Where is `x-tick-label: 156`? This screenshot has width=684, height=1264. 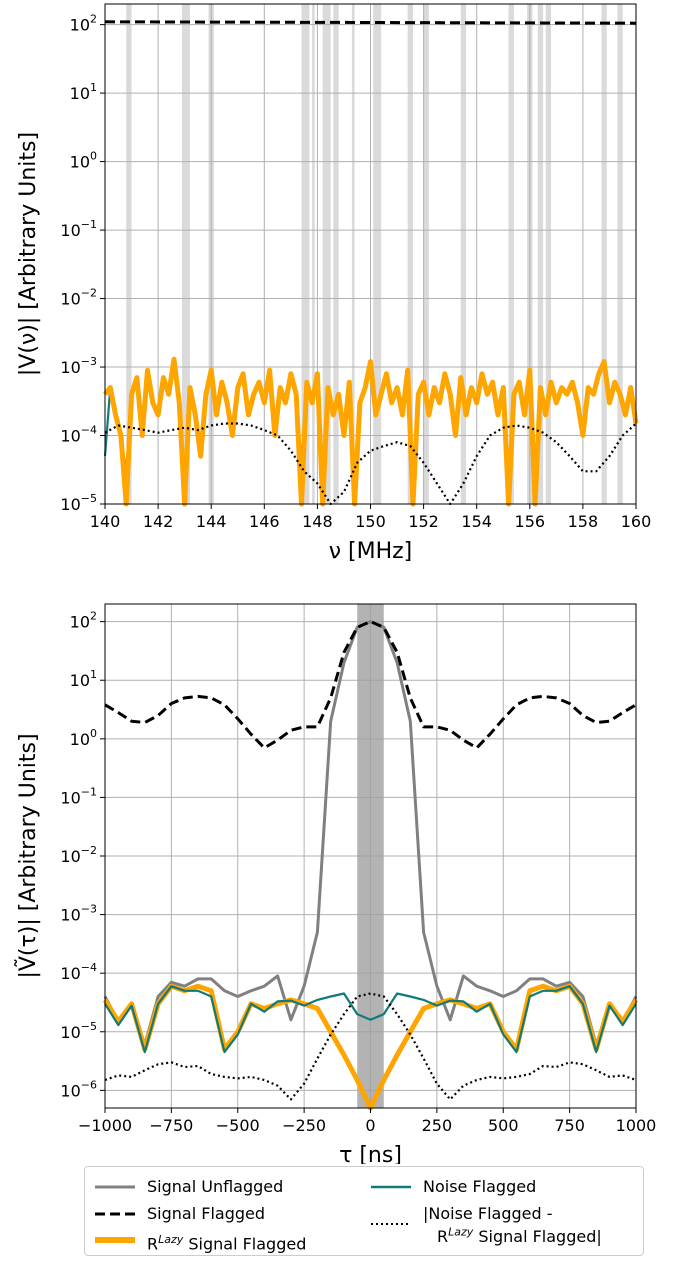 x-tick-label: 156 is located at coordinates (530, 521).